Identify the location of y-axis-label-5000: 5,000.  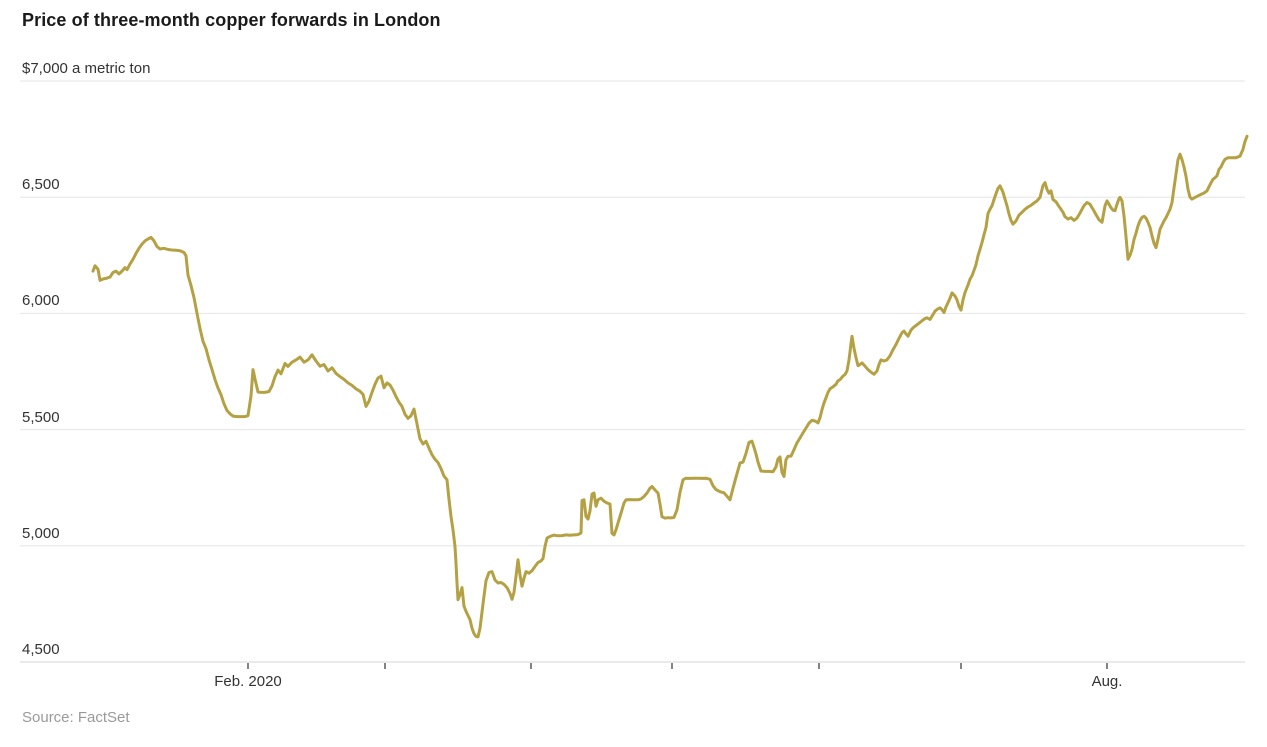
(41, 533).